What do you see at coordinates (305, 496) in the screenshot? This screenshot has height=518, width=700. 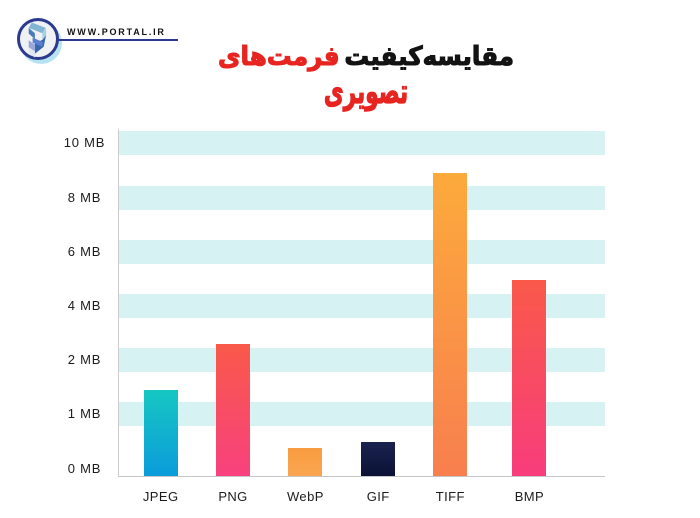 I see `x-axis-label: WebP` at bounding box center [305, 496].